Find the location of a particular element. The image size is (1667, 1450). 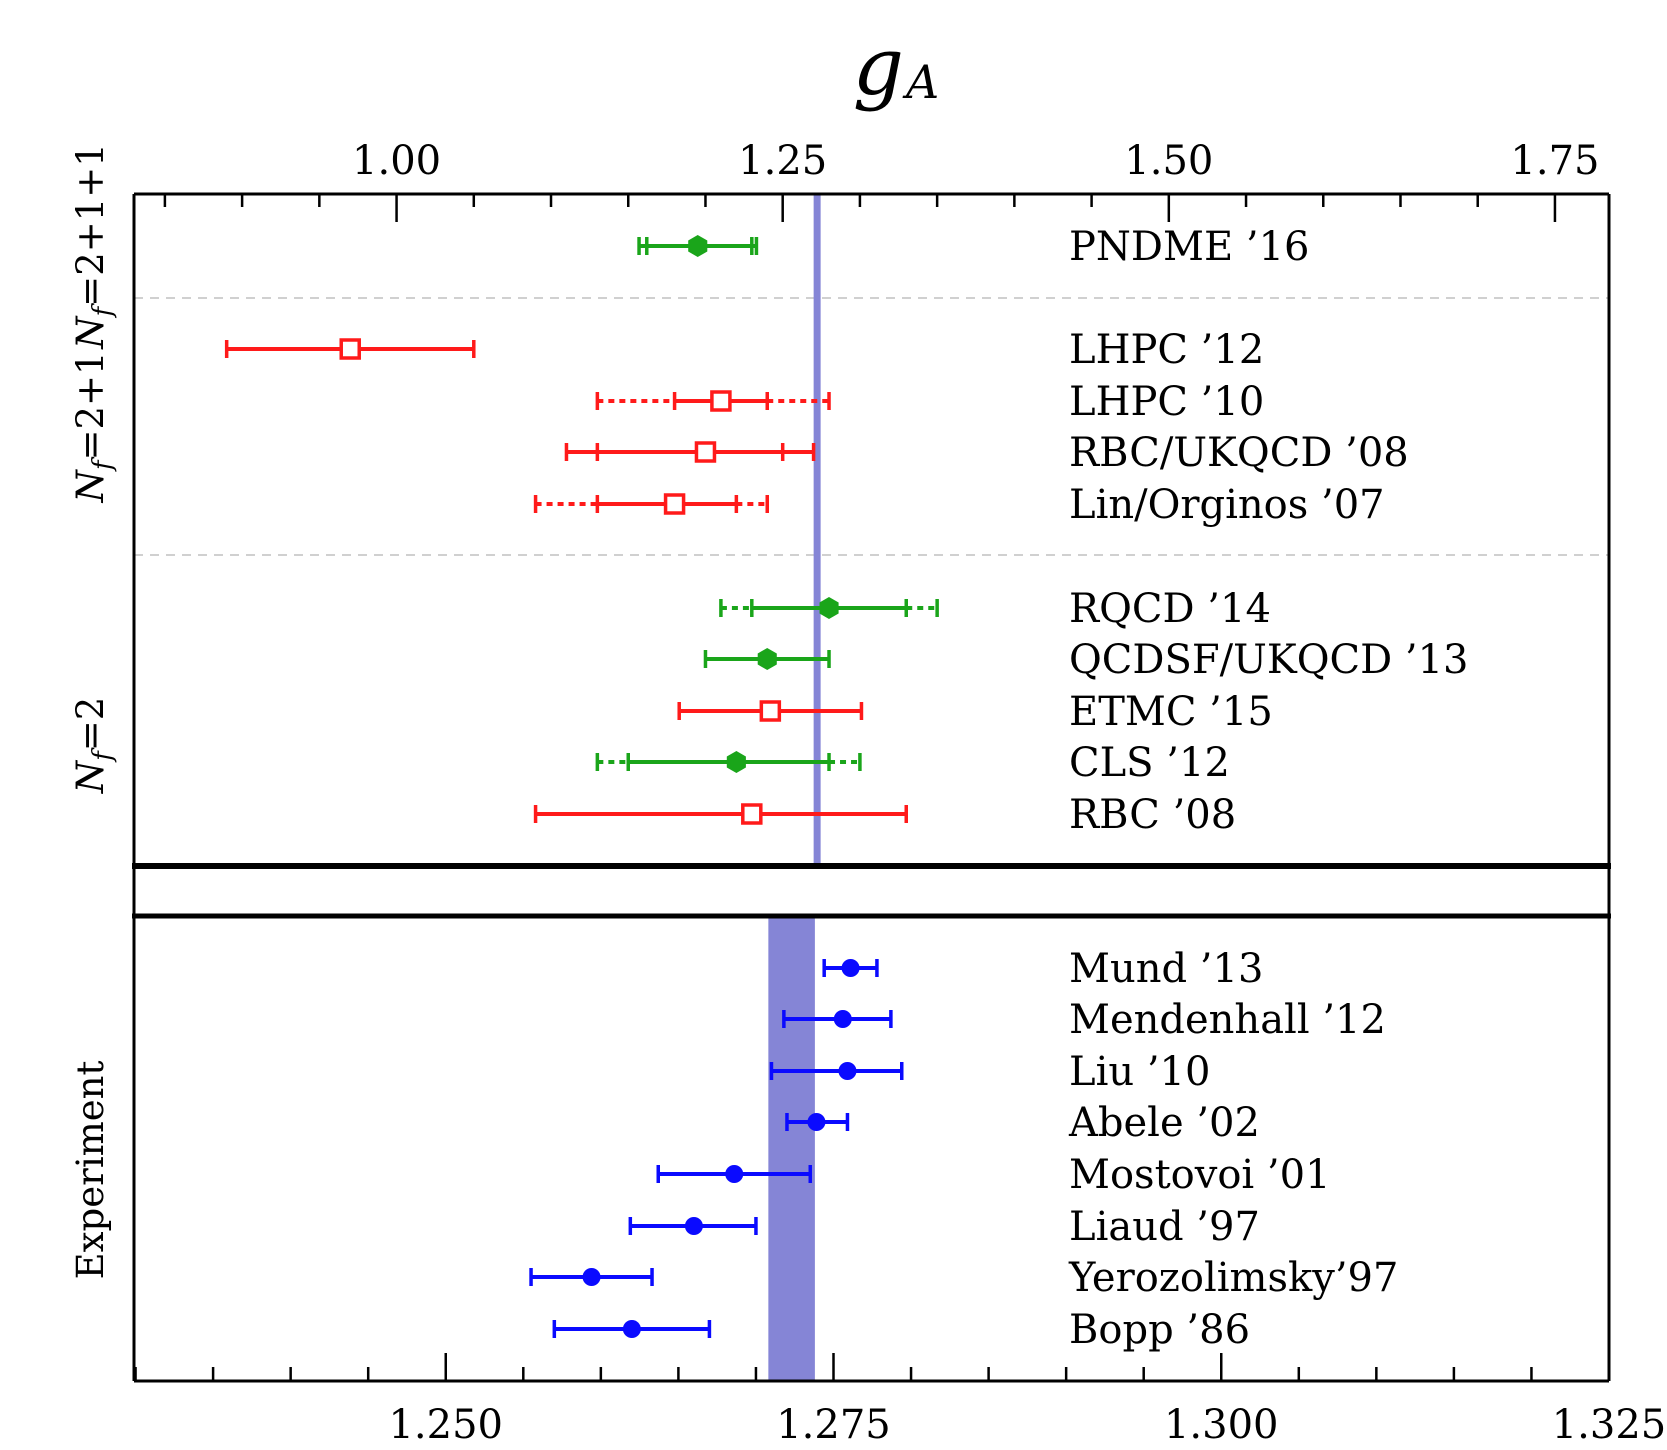

lattice-point: LHPC ’10 is located at coordinates (929, 402).